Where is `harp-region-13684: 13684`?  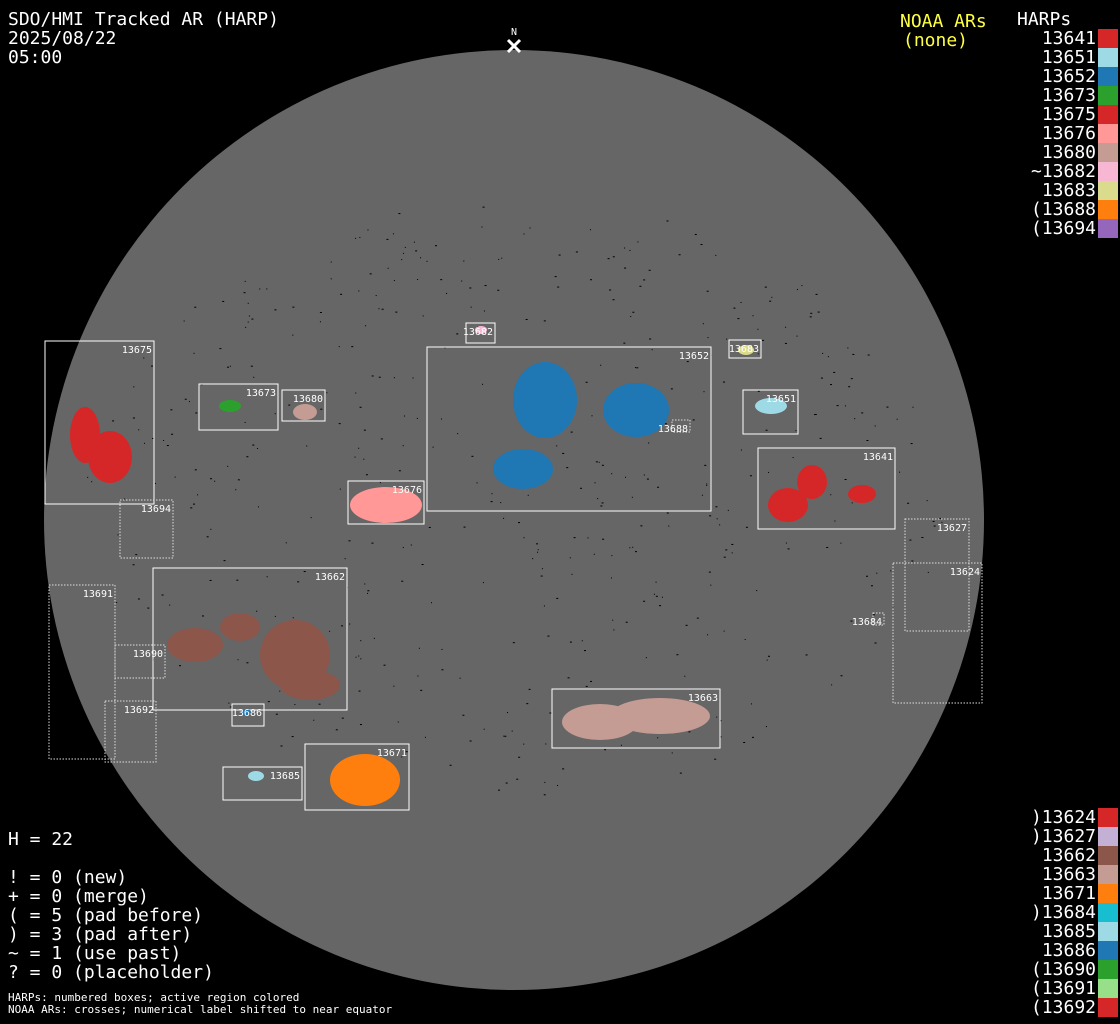
harp-region-13684: 13684 is located at coordinates (868, 620).